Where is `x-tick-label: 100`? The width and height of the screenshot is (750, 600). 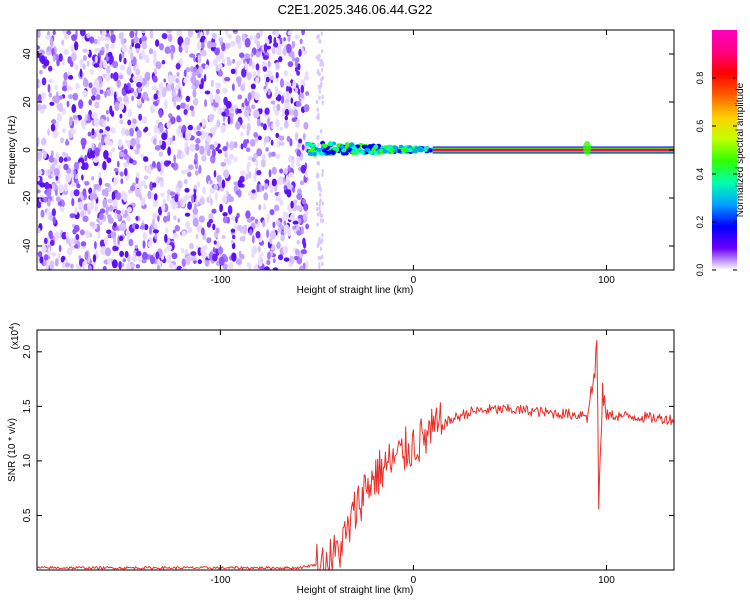 x-tick-label: 100 is located at coordinates (606, 280).